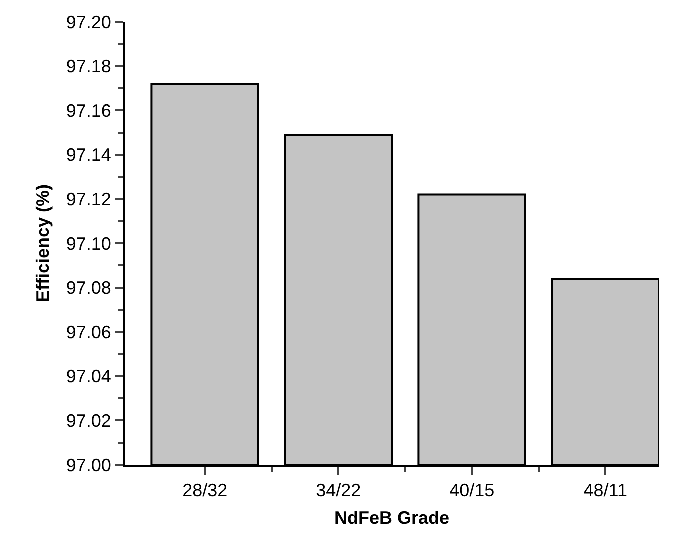 This screenshot has height=550, width=674. Describe the element at coordinates (89, 332) in the screenshot. I see `y-tick-label: 97.06` at that location.